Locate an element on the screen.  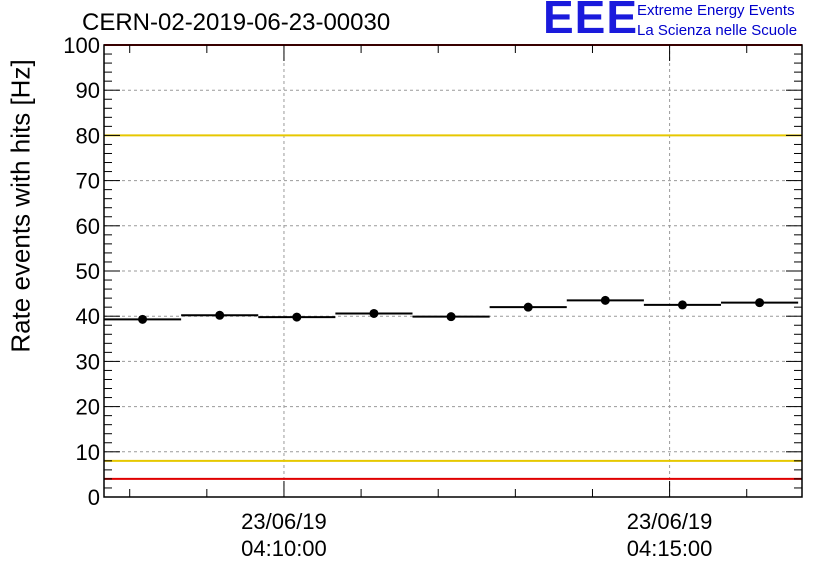
logo-line2: La Scienza nelle Scuole is located at coordinates (717, 30).